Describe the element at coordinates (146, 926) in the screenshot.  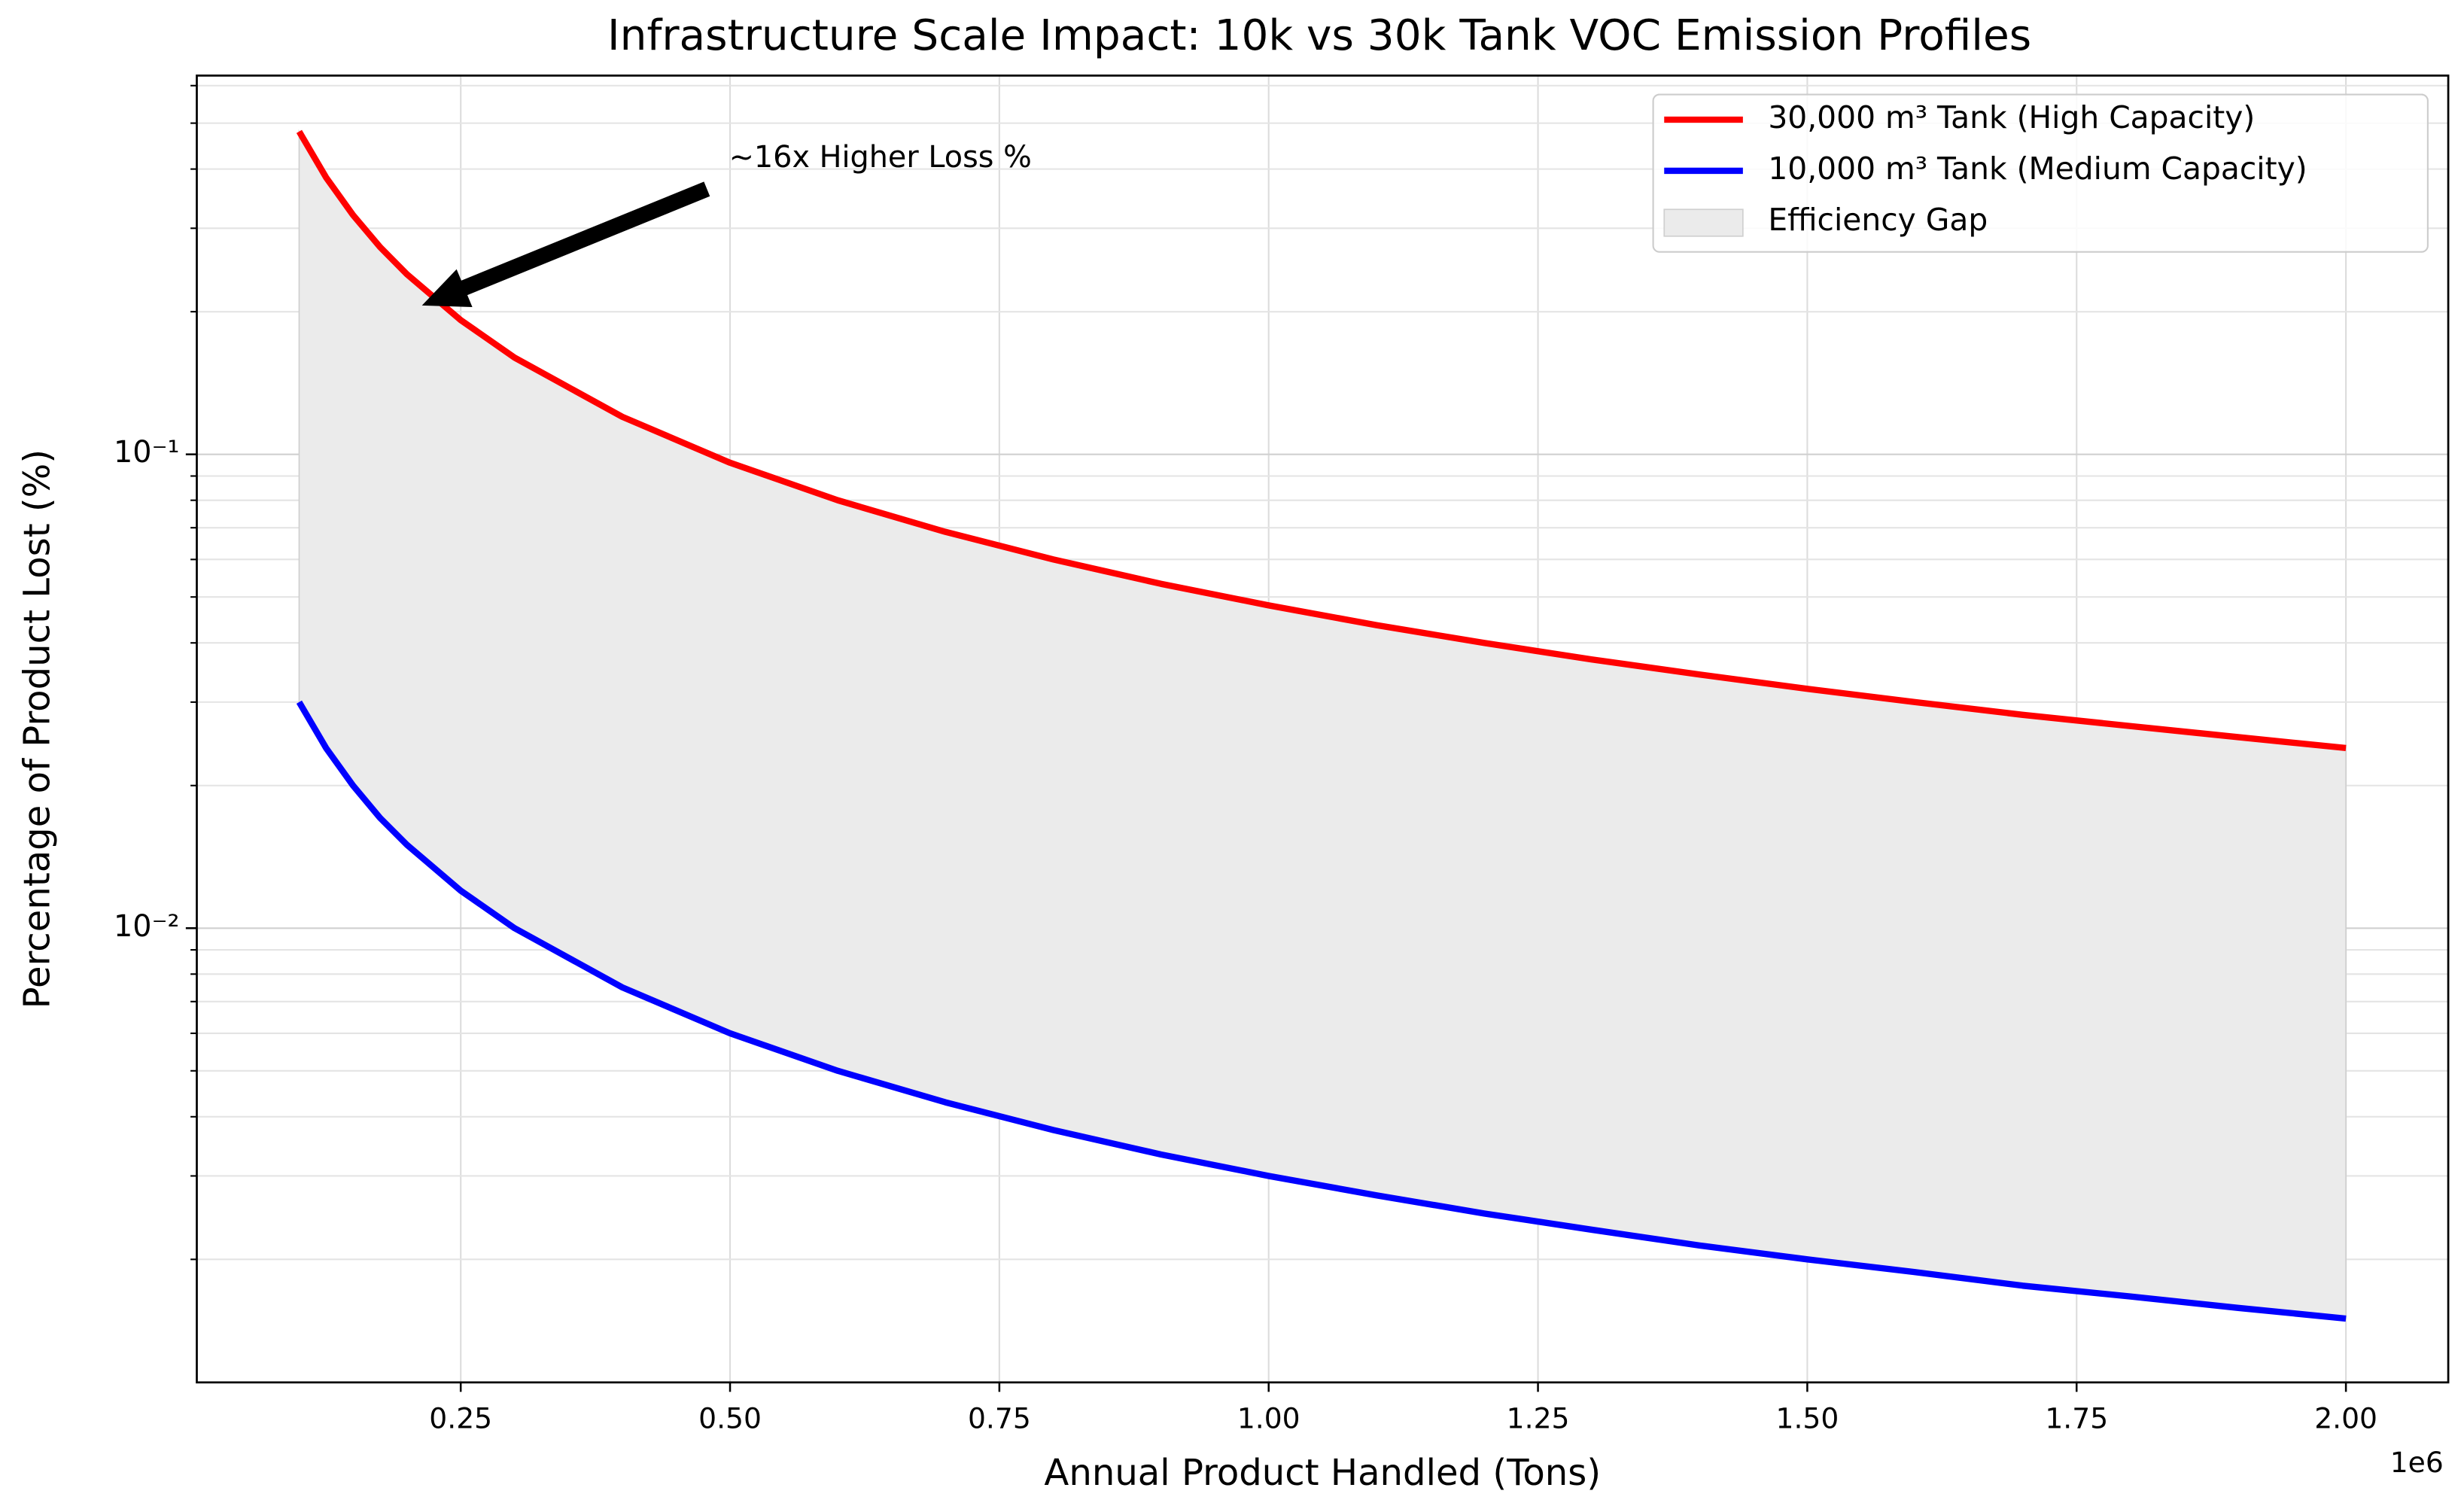
I see `y-tick-label: 10⁻²` at that location.